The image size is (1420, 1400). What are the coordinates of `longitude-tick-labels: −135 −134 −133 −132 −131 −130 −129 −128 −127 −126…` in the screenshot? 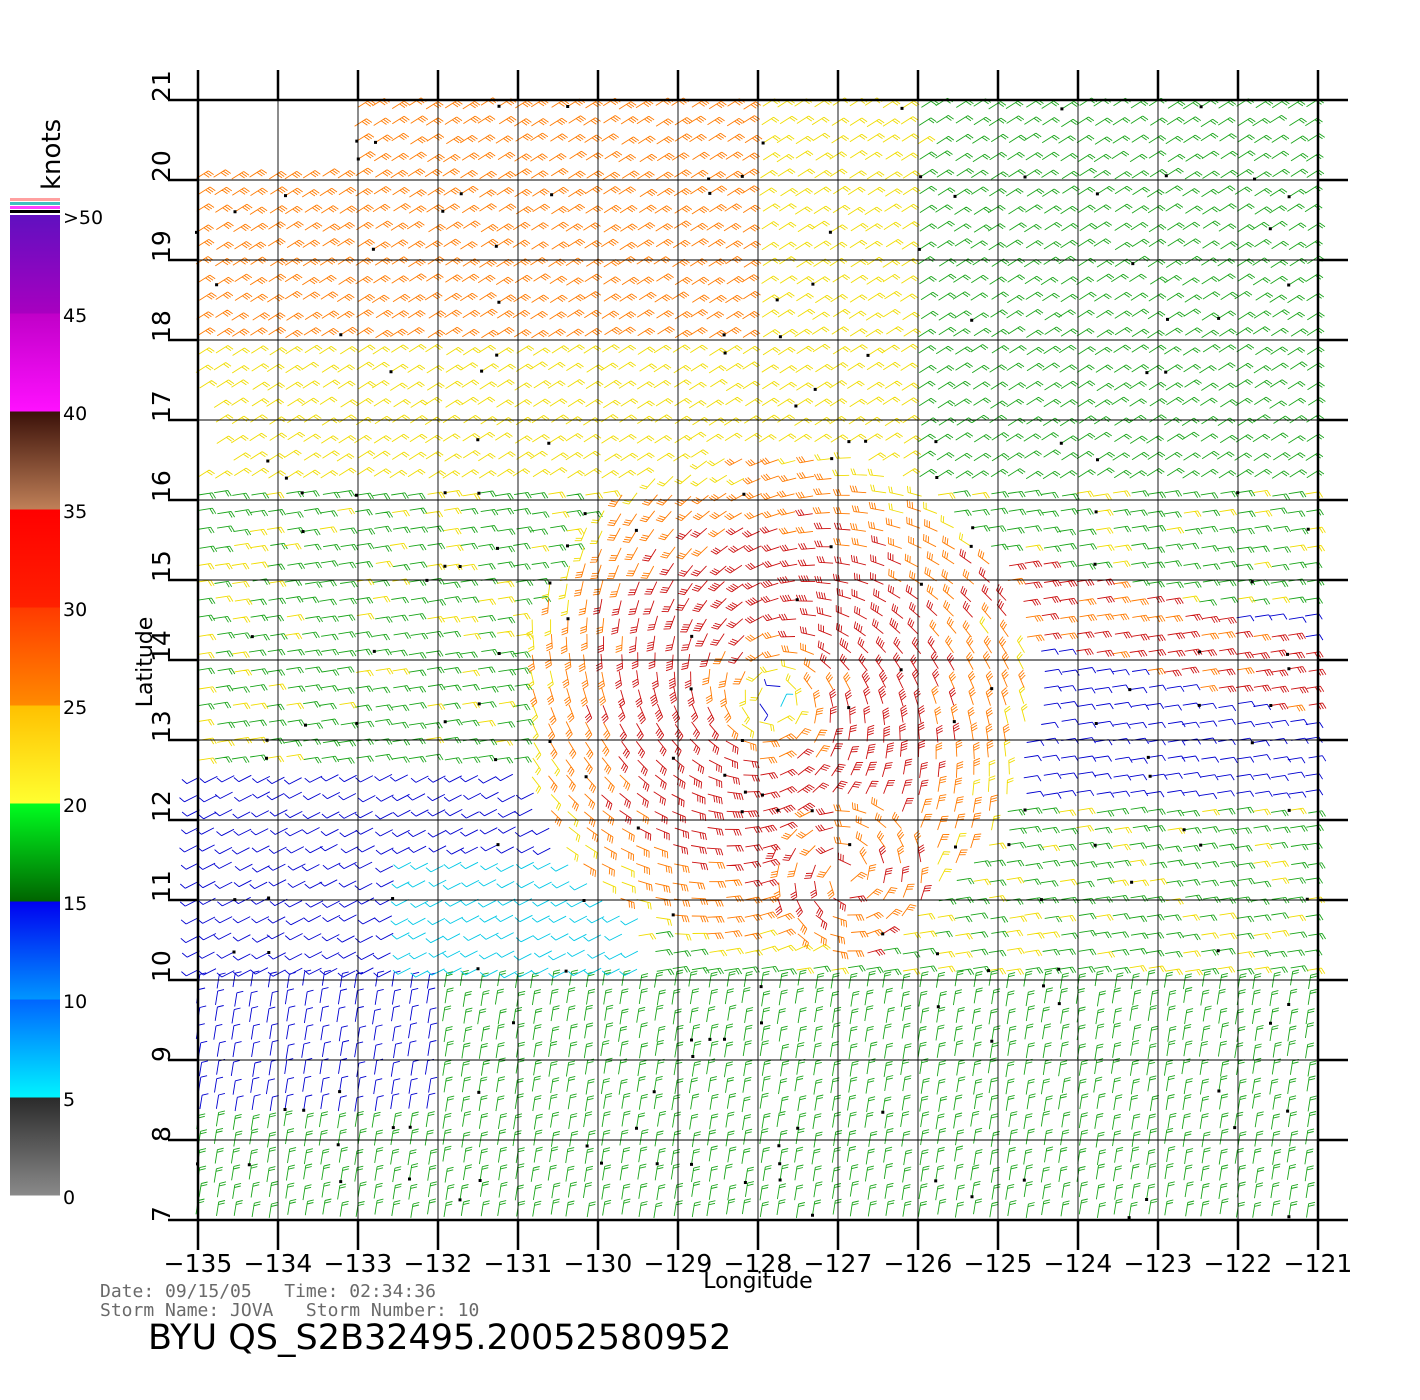 It's located at (758, 1263).